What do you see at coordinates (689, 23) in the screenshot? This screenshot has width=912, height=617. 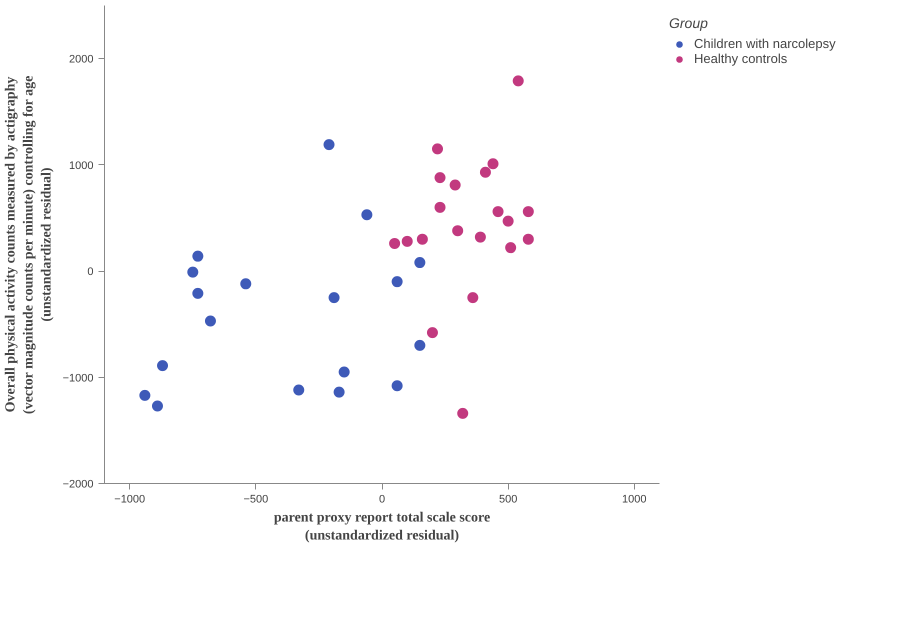 I see `legend-title: Group` at bounding box center [689, 23].